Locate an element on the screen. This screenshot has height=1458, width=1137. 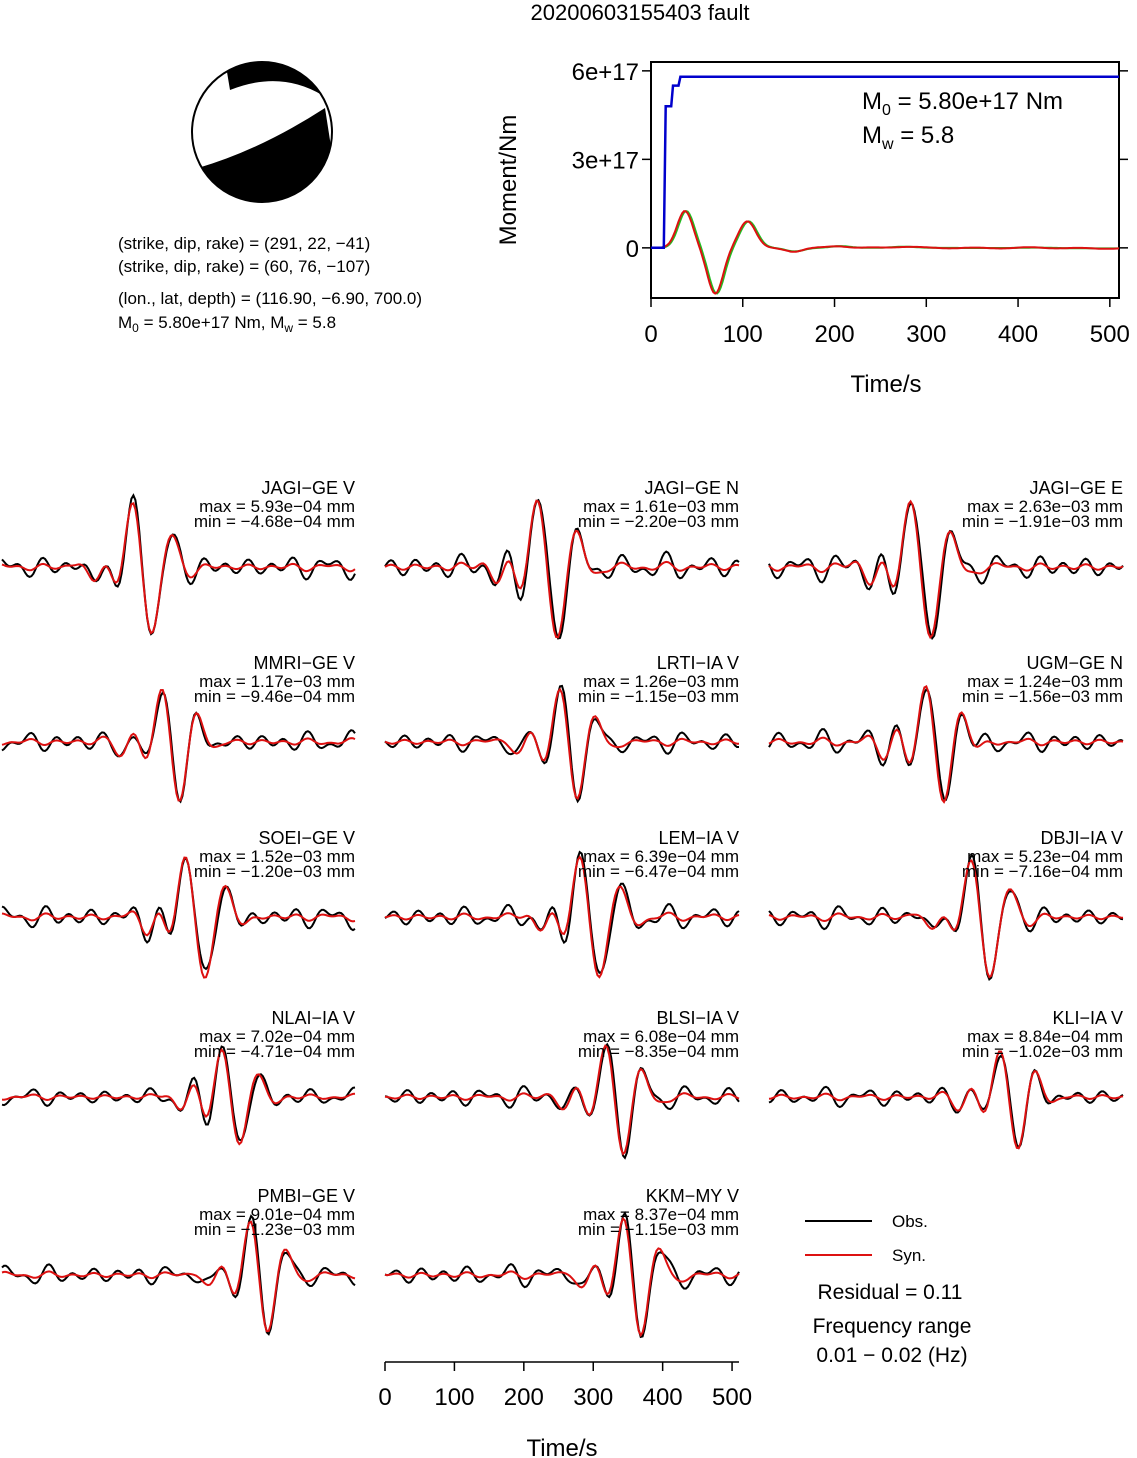
station-max: max = 1.17e−03 mm is located at coordinates (277, 681).